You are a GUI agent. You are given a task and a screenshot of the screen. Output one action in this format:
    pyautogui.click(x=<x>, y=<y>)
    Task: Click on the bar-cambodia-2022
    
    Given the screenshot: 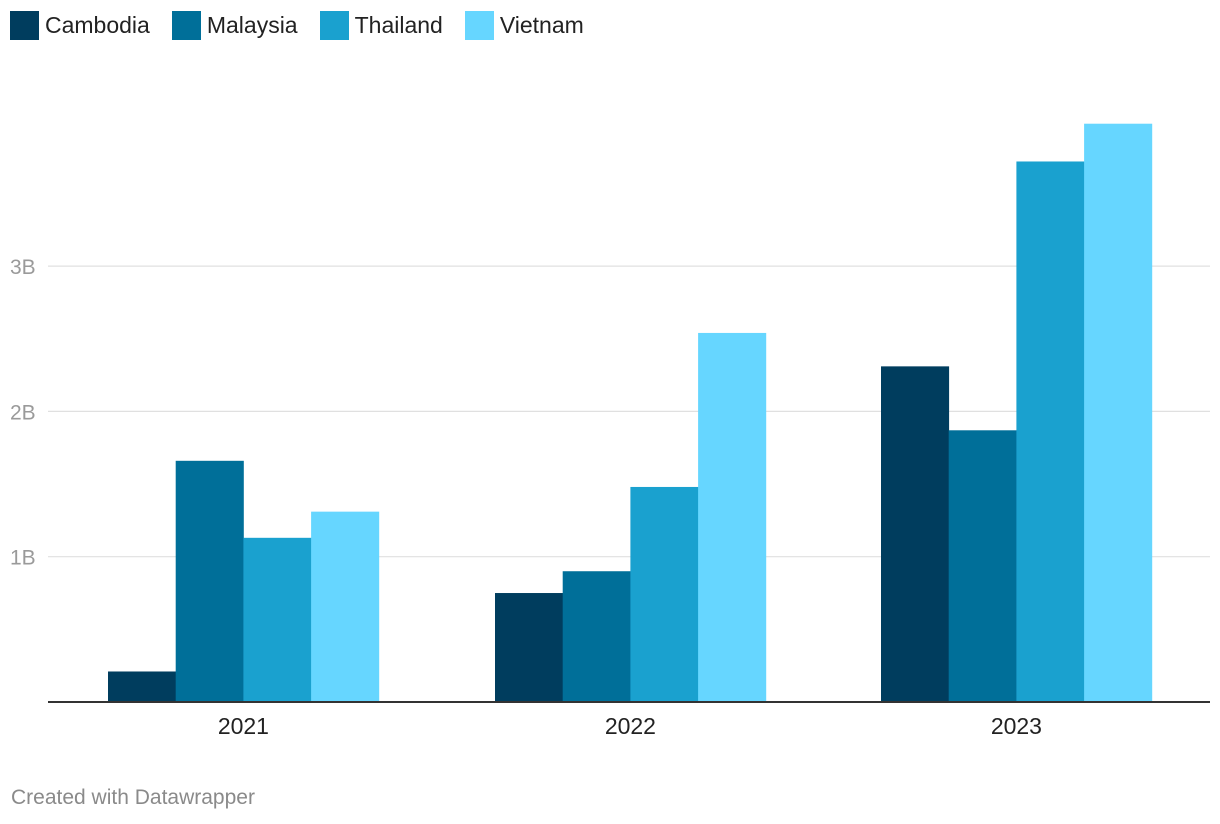 What is the action you would take?
    pyautogui.click(x=529, y=647)
    